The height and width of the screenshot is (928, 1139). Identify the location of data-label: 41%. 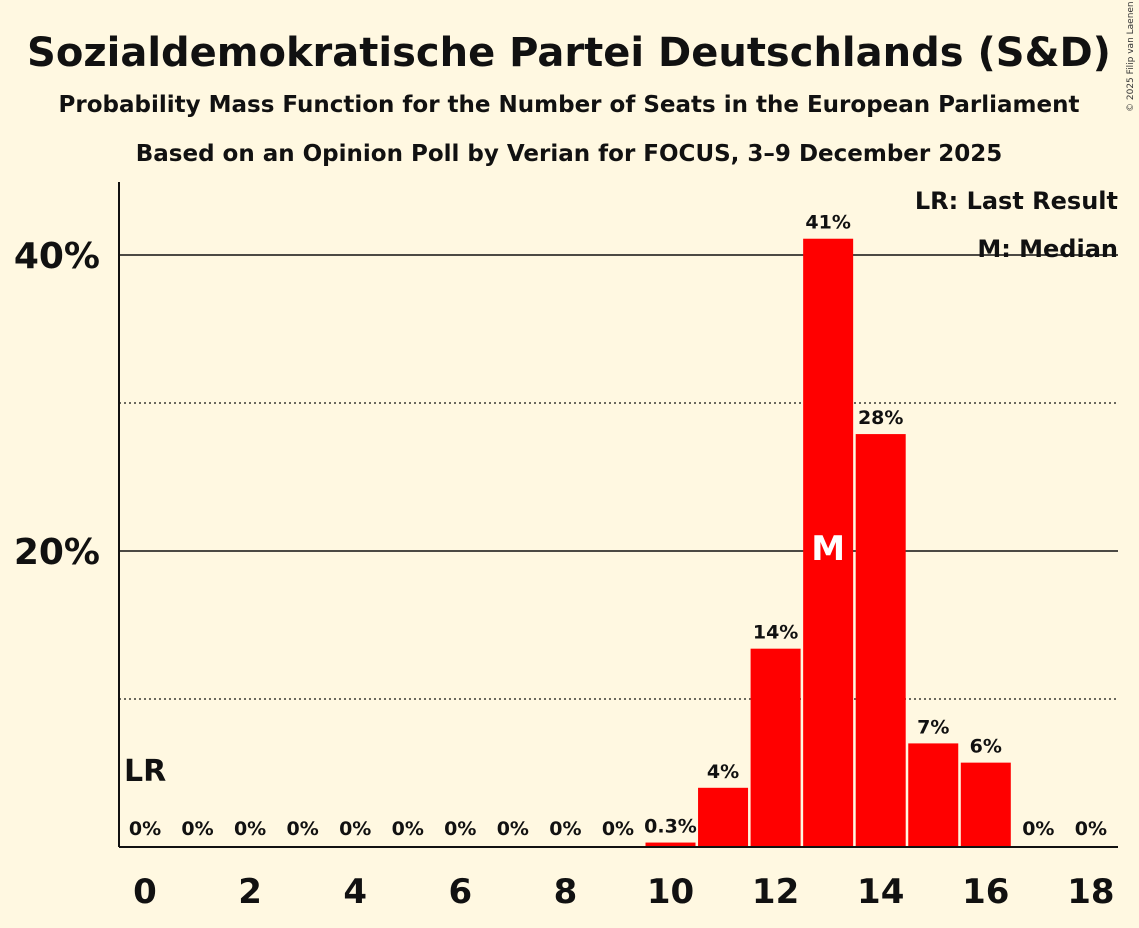
(827, 223).